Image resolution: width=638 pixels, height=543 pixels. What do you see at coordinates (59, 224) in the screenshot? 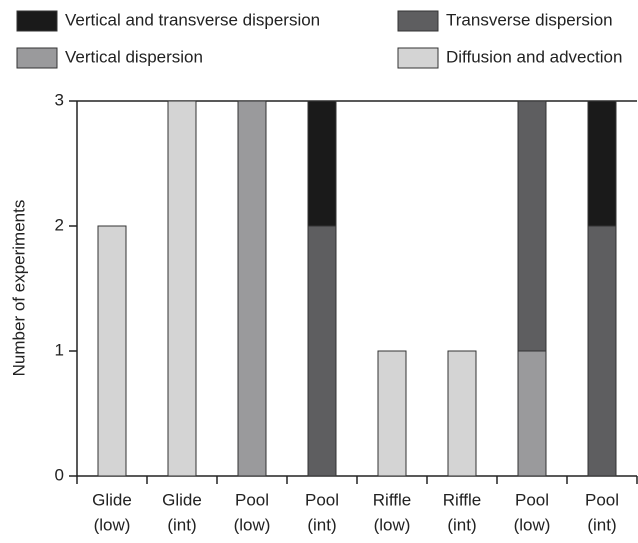
I see `y-tick-label: 2` at bounding box center [59, 224].